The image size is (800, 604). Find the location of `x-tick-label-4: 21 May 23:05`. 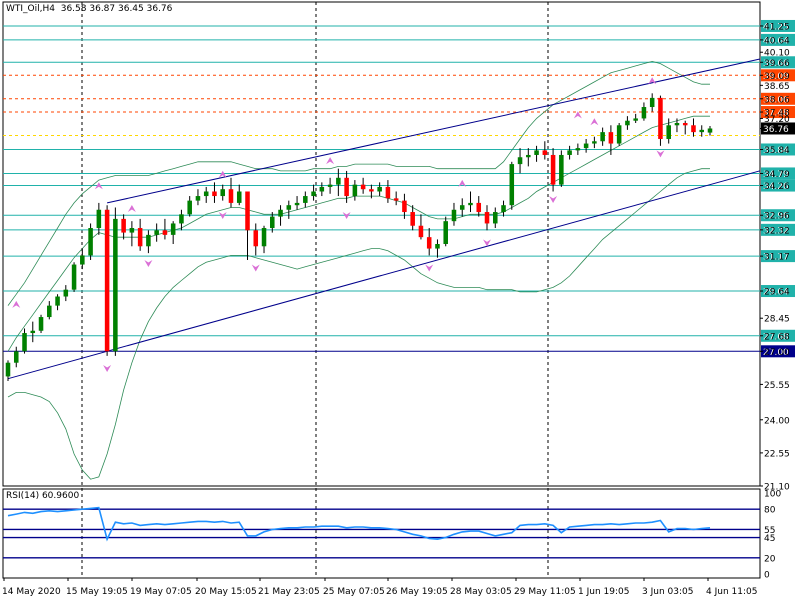

x-tick-label-4: 21 May 23:05 is located at coordinates (289, 592).